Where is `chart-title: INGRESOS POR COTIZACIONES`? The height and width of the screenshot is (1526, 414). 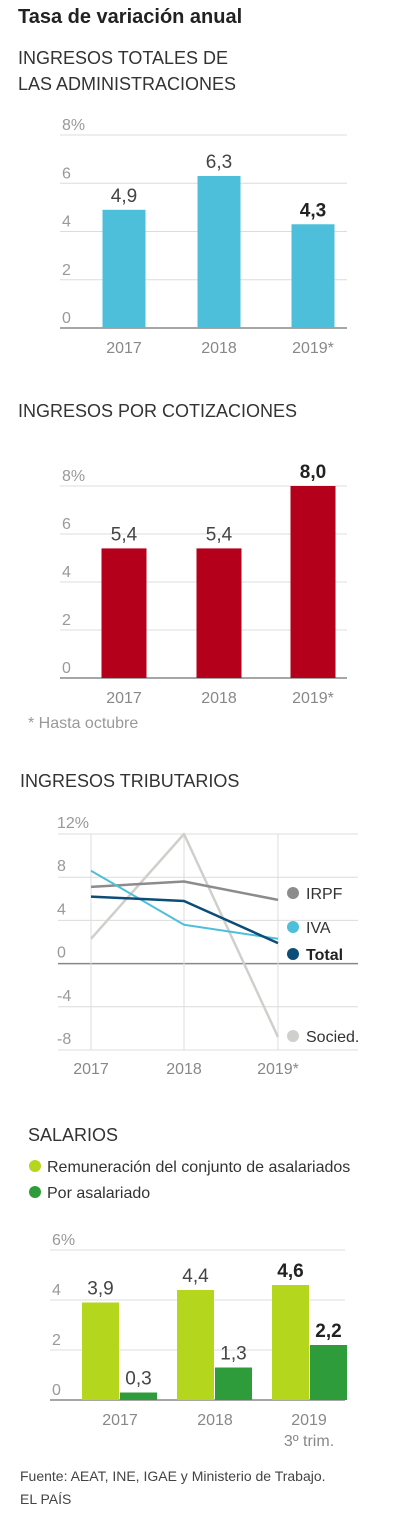
chart-title: INGRESOS POR COTIZACIONES is located at coordinates (157, 411).